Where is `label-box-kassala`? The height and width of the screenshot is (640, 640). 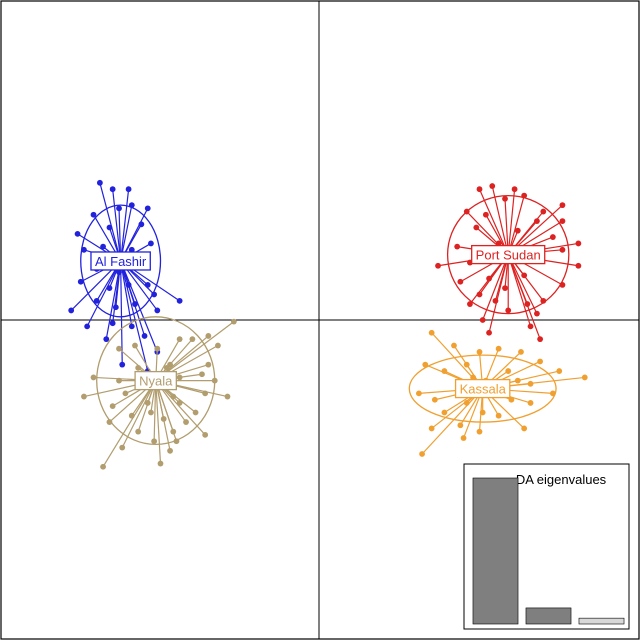 label-box-kassala is located at coordinates (482, 388).